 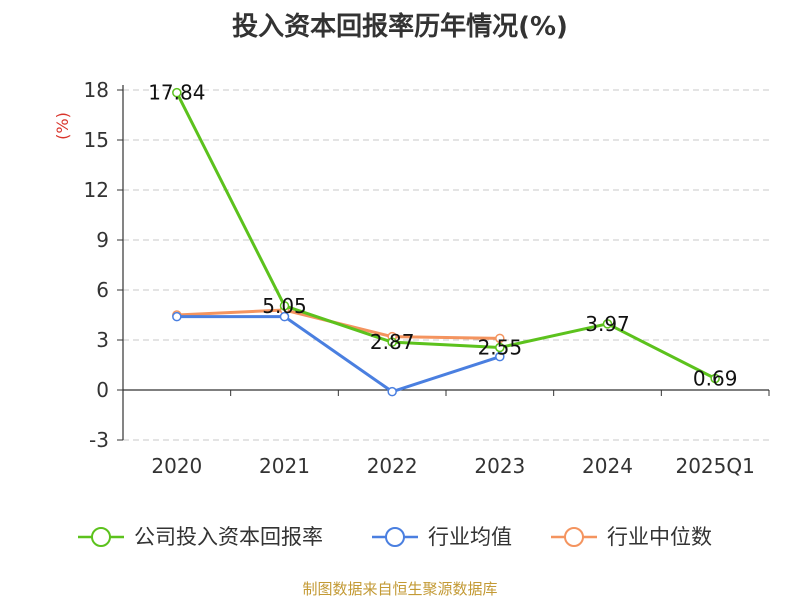 I want to click on data-label: 0.69, so click(x=715, y=379).